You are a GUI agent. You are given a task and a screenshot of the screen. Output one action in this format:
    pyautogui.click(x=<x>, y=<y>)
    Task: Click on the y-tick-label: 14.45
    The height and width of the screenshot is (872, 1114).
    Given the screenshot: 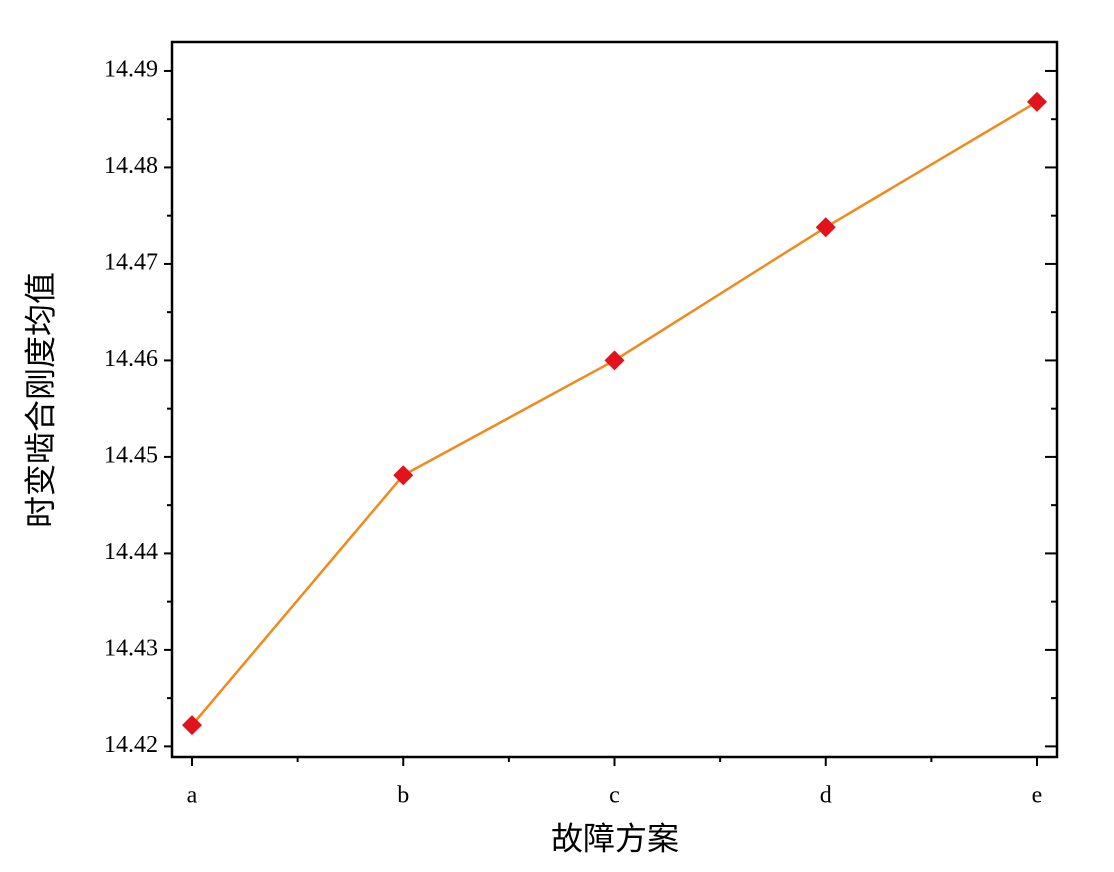 What is the action you would take?
    pyautogui.click(x=131, y=455)
    